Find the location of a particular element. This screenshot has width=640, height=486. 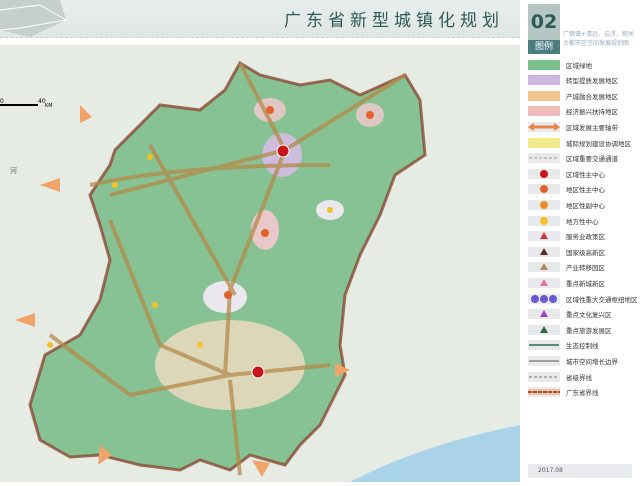

legend-item: 地区性主中心 is located at coordinates (584, 189).